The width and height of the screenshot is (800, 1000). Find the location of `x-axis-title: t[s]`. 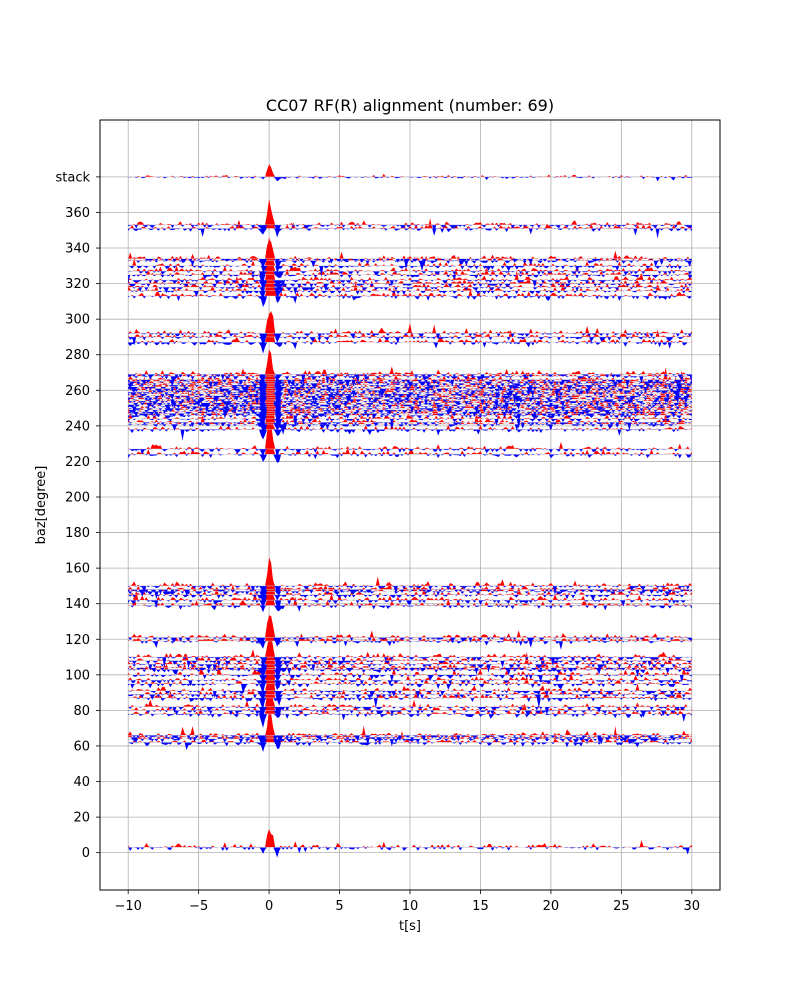

x-axis-title: t[s] is located at coordinates (410, 926).